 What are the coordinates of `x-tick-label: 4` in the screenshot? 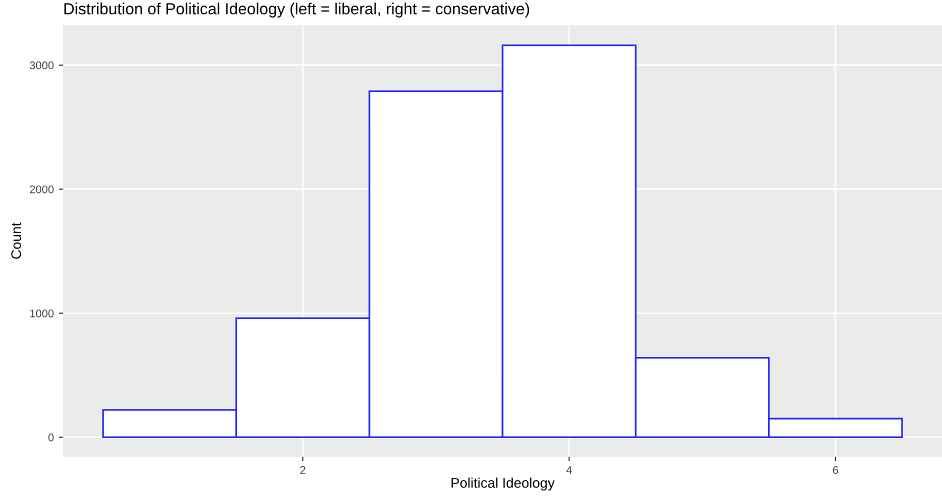 It's located at (569, 470).